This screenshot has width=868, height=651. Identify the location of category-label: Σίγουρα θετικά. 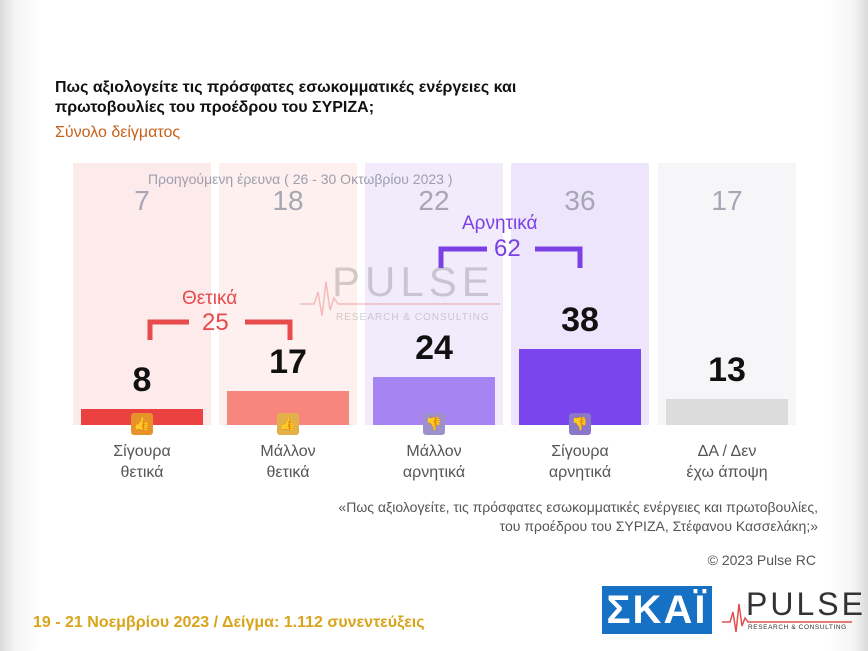
(142, 462).